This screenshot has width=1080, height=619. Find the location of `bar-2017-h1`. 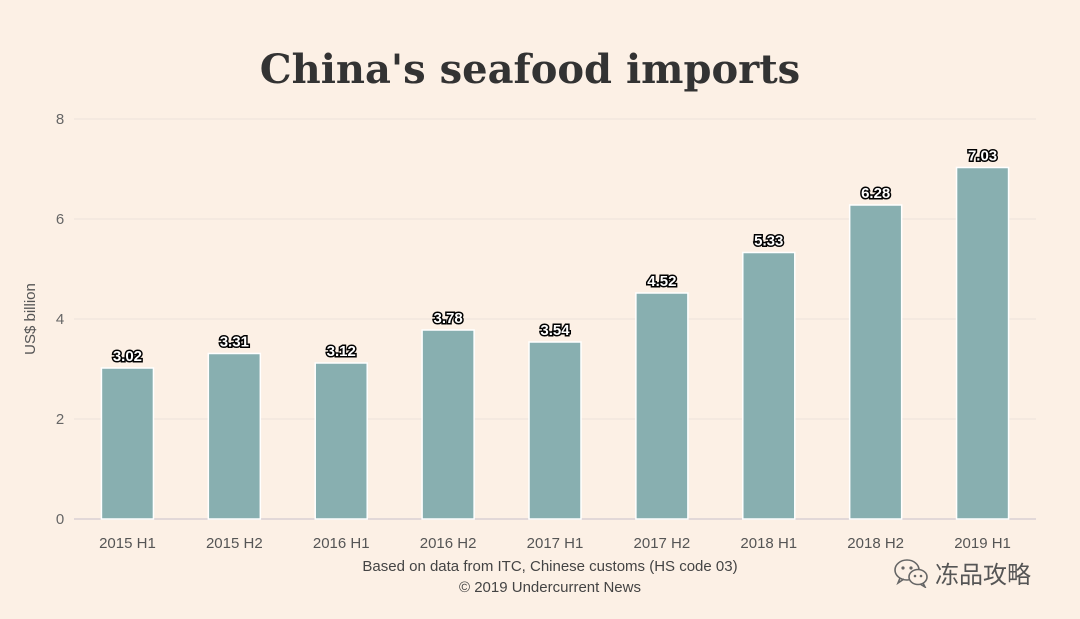

bar-2017-h1 is located at coordinates (555, 430).